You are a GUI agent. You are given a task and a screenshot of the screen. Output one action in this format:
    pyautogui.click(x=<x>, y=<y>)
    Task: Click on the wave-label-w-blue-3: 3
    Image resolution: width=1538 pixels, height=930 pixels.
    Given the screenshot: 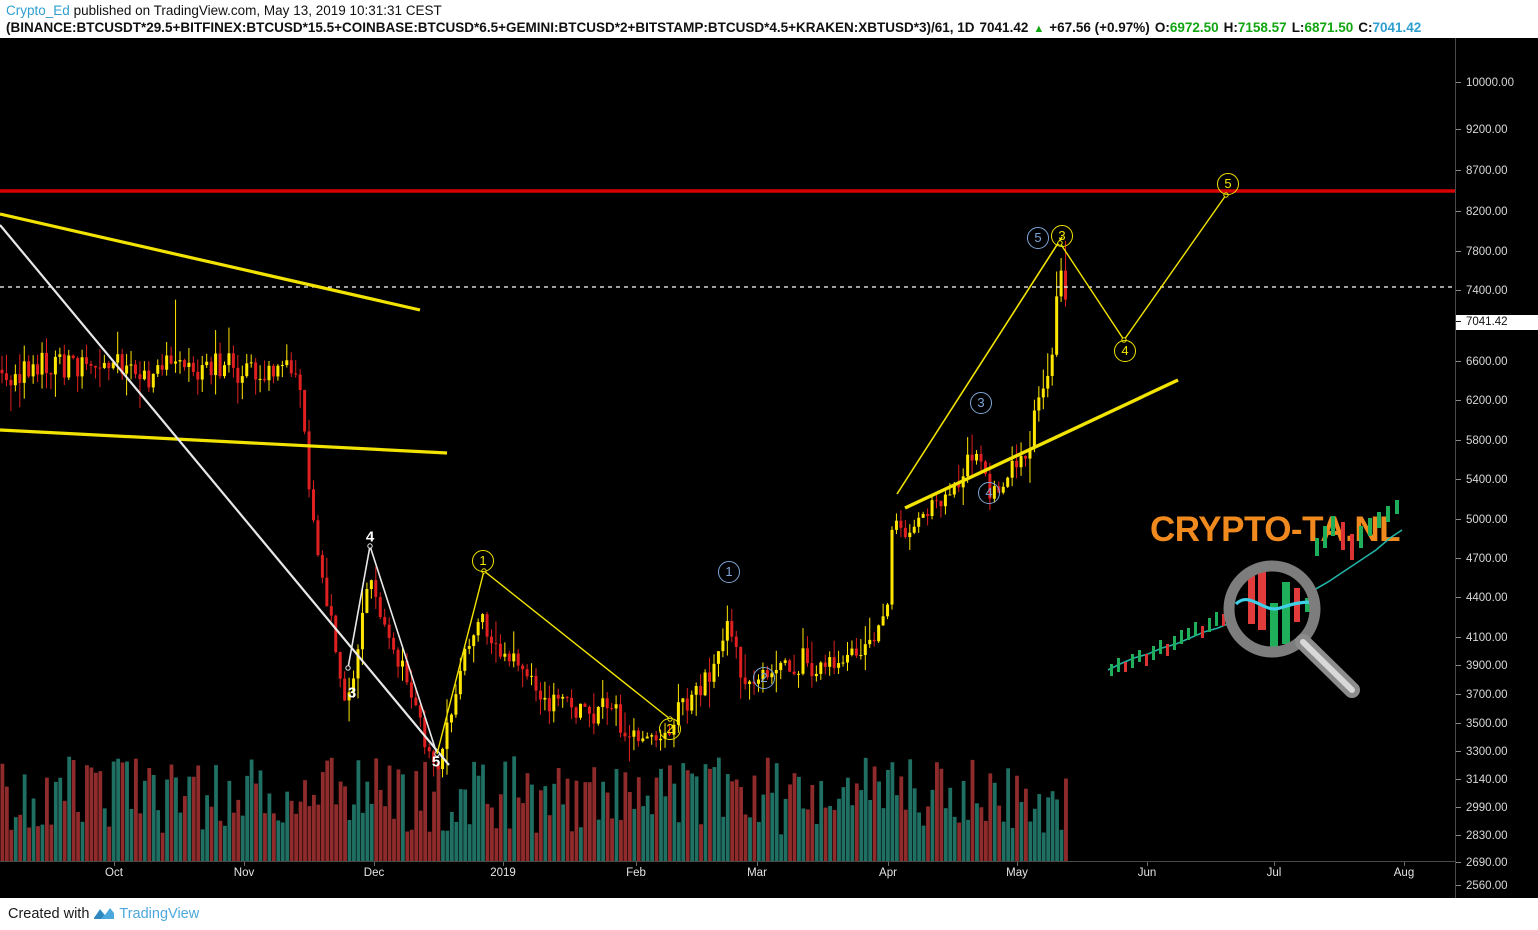 What is the action you would take?
    pyautogui.click(x=981, y=403)
    